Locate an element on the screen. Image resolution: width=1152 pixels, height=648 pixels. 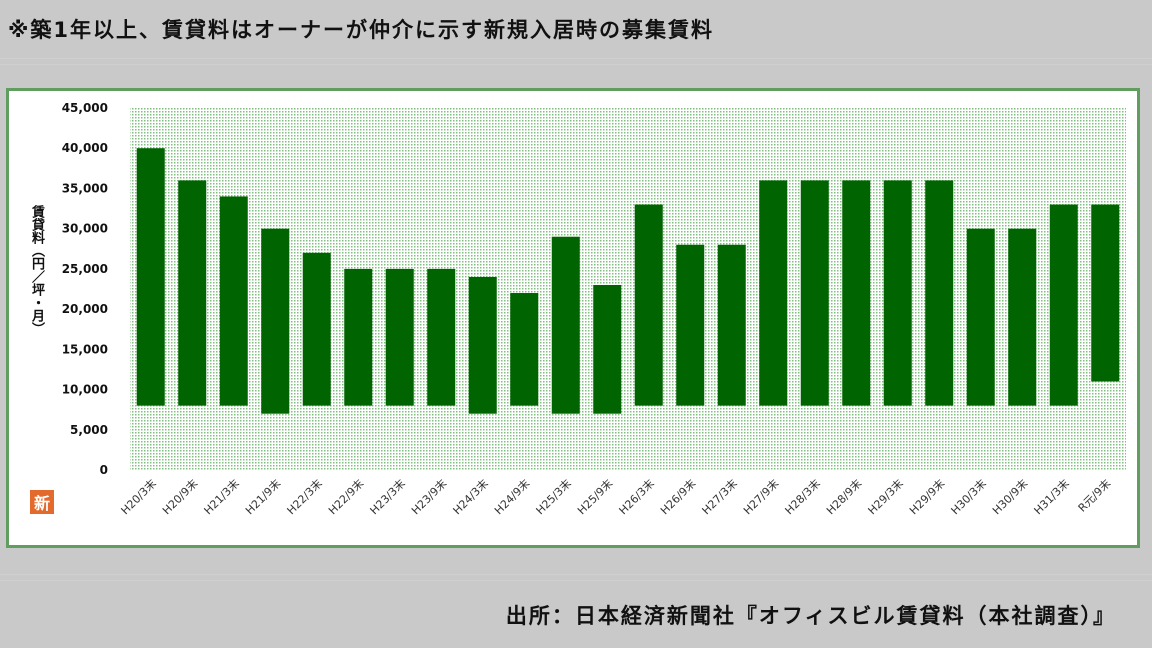
y-axis-label: 賃貸料（円／坪・月） is located at coordinates (35, 270).